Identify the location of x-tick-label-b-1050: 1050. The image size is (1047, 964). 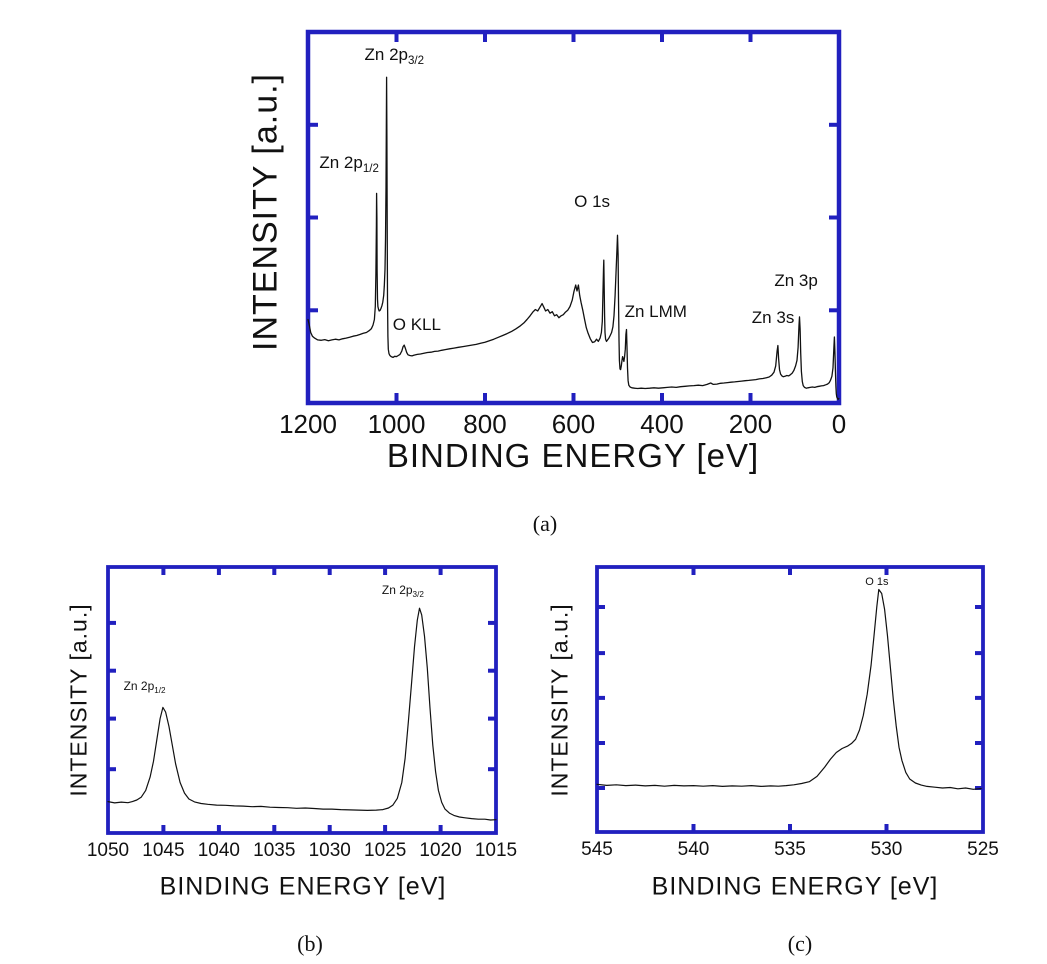
(108, 850).